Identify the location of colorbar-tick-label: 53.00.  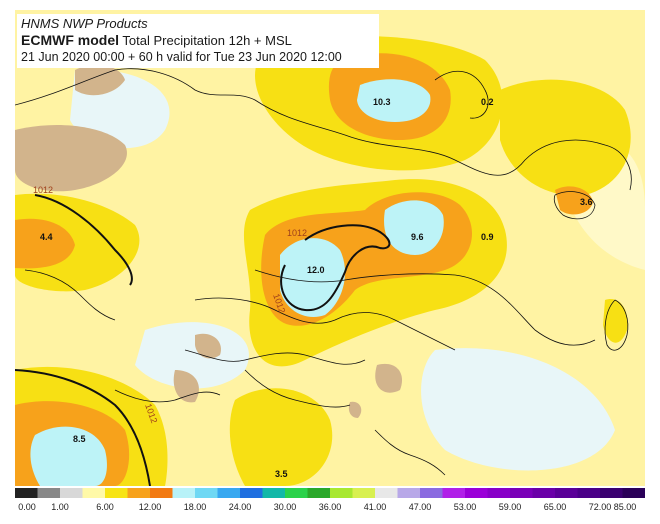
(465, 507).